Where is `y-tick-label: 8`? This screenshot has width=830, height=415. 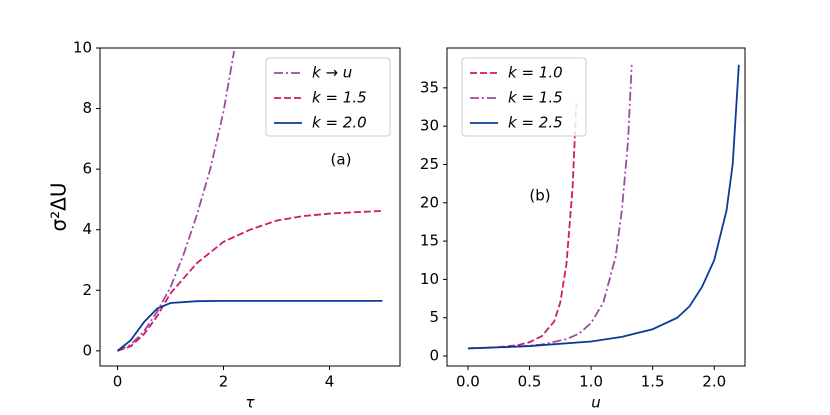 y-tick-label: 8 is located at coordinates (87, 108).